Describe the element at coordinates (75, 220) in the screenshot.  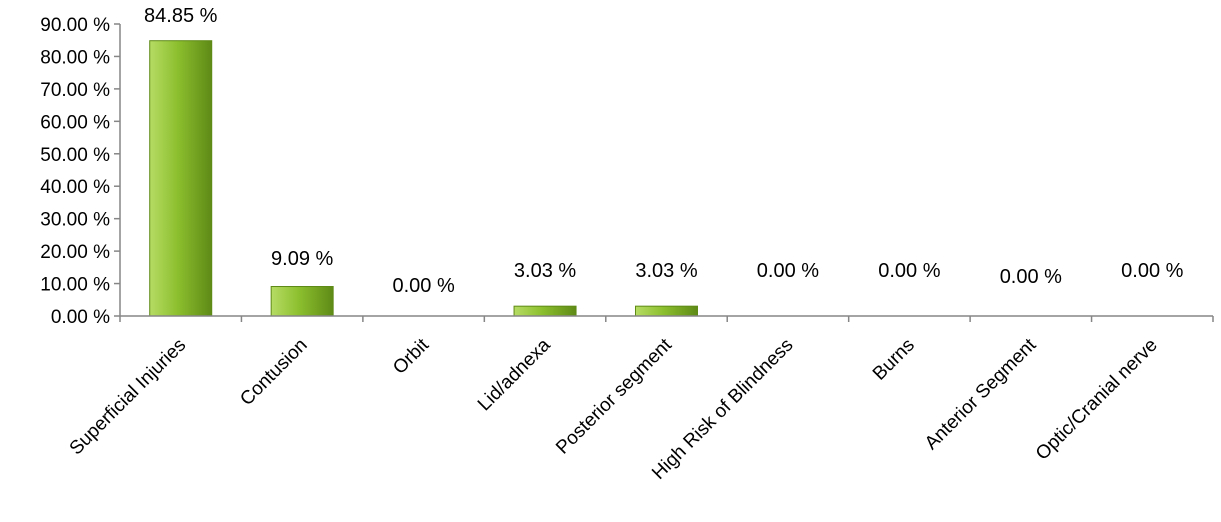
I see `y-tick-label: 30.00 %` at that location.